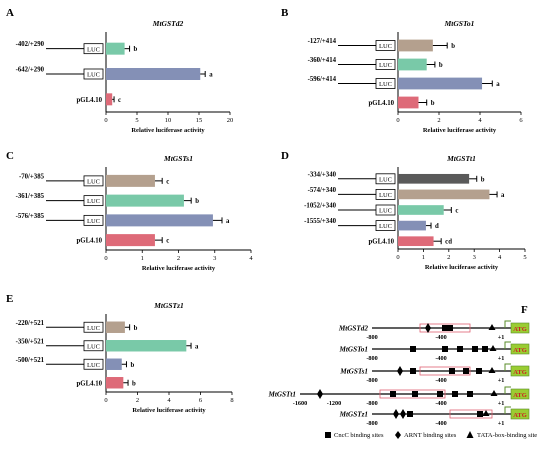  Describe the element at coordinates (30, 196) in the screenshot. I see `category-label: -361/+385` at that location.